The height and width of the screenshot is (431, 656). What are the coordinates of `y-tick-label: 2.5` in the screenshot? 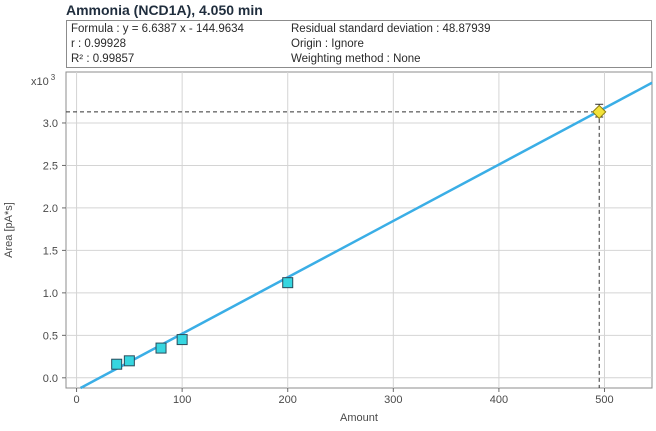 It's located at (50, 166).